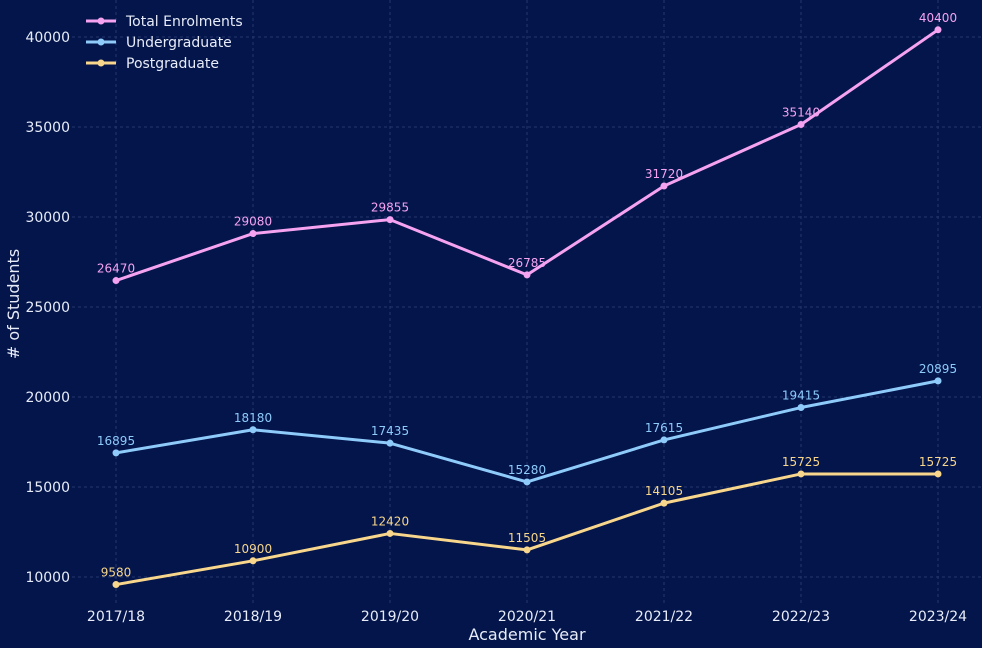 The image size is (982, 648). Describe the element at coordinates (527, 263) in the screenshot. I see `data-label: 26785` at that location.